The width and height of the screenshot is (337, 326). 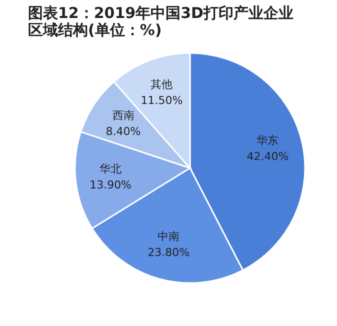 I want to click on data-label: 42.40%, so click(x=267, y=157).